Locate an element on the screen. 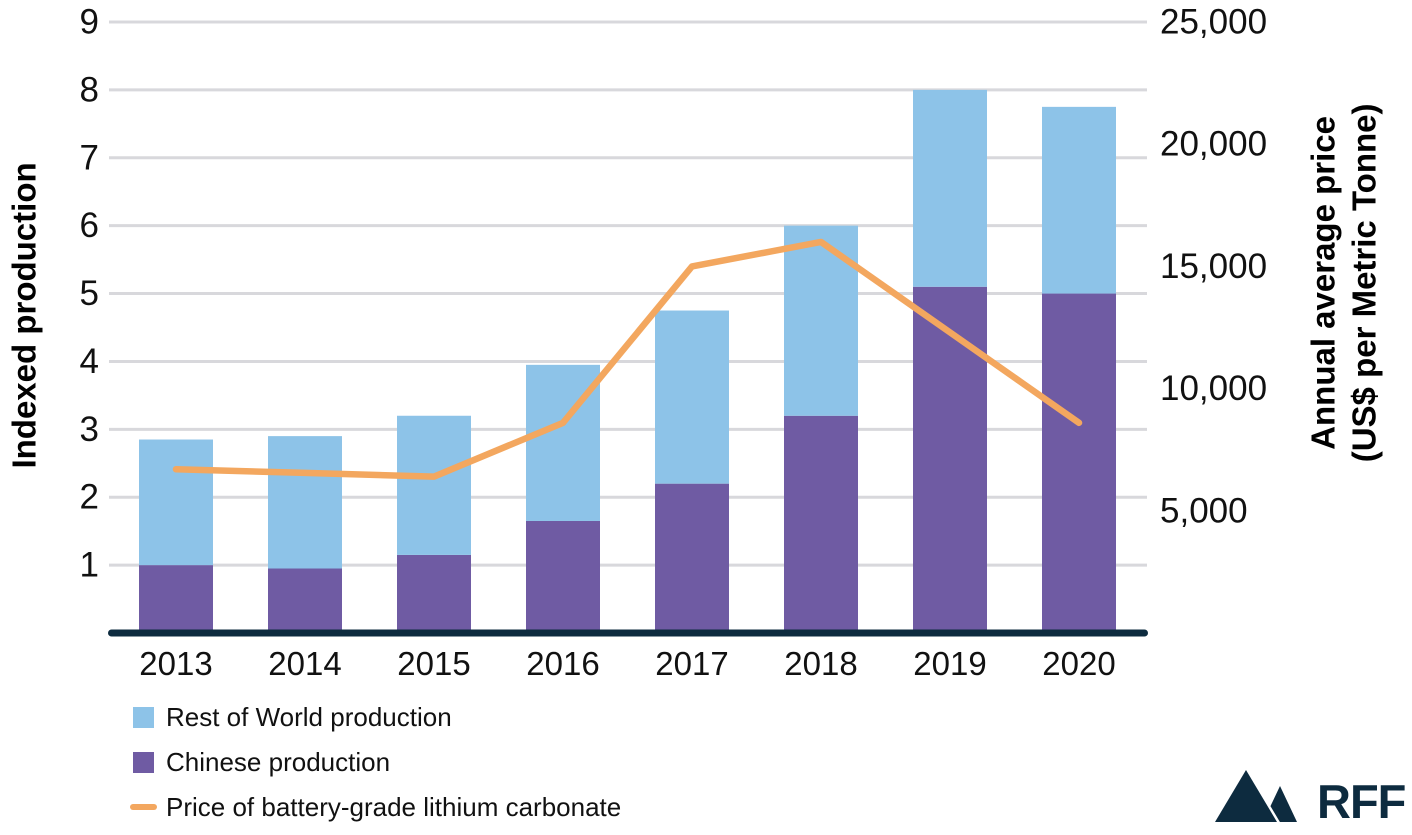  left-axis-tick-label: 9 is located at coordinates (89, 22).